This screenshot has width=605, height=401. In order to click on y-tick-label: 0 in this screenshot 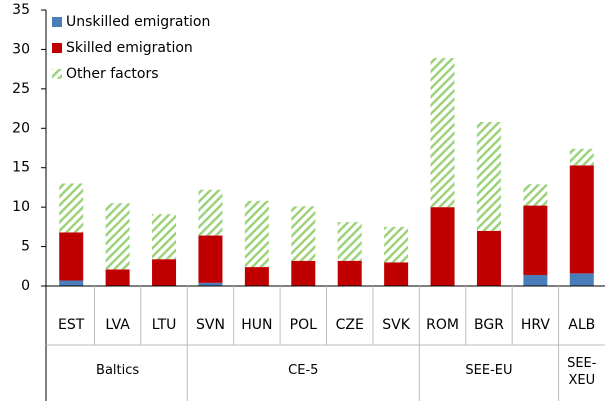, I will do `click(25, 286)`.